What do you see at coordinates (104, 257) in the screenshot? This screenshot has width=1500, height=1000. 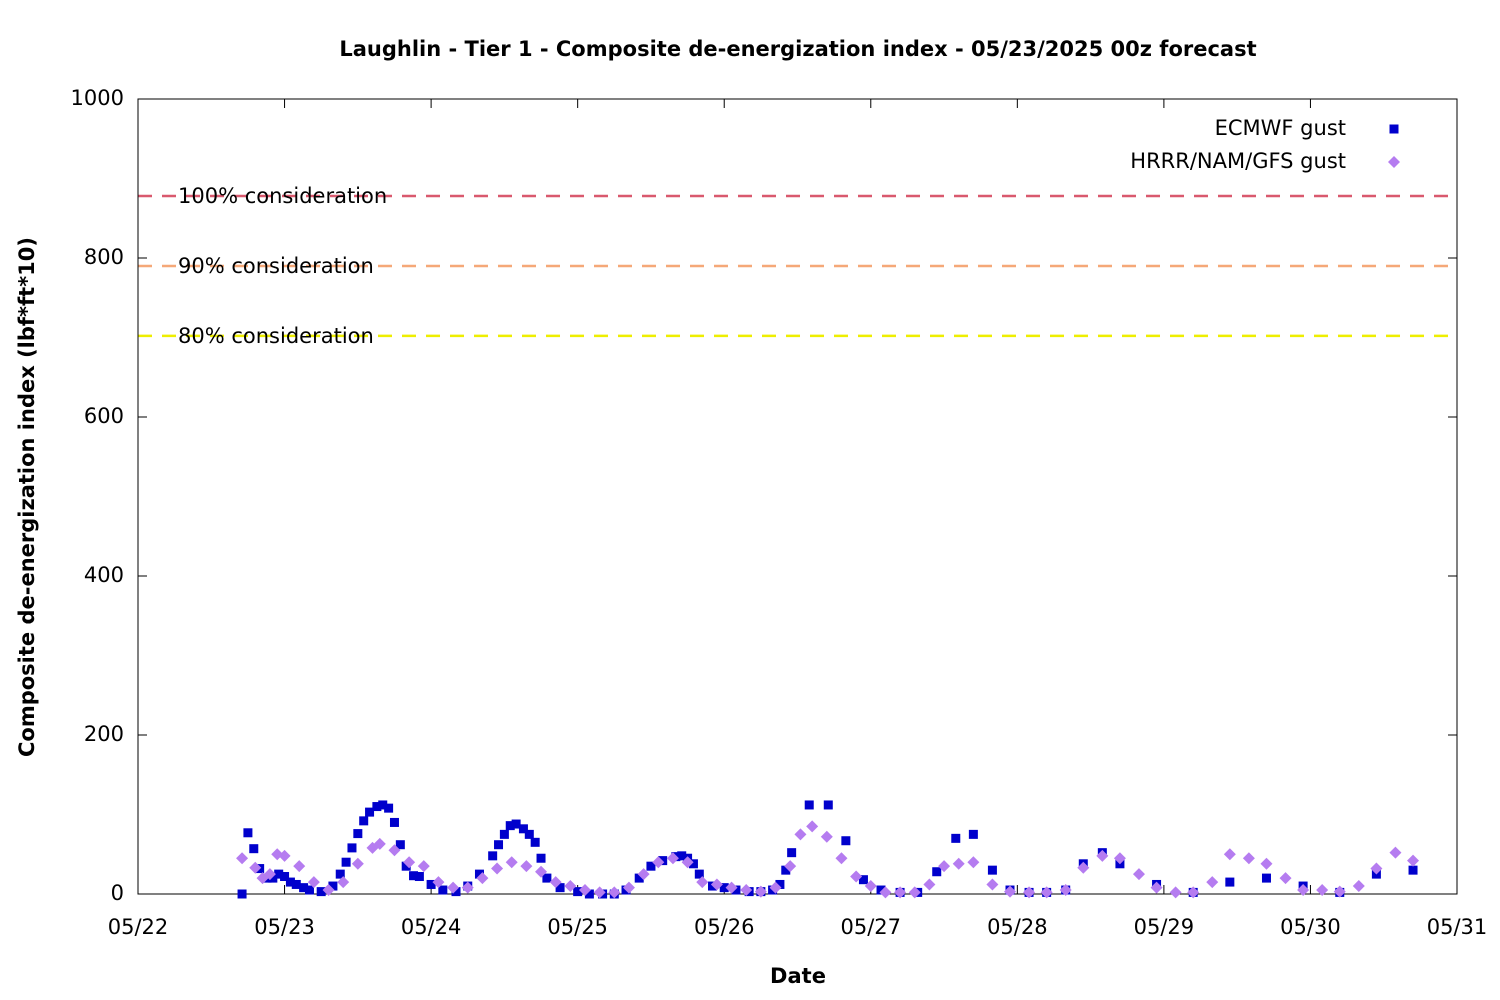 I see `y-tick-label: 800` at bounding box center [104, 257].